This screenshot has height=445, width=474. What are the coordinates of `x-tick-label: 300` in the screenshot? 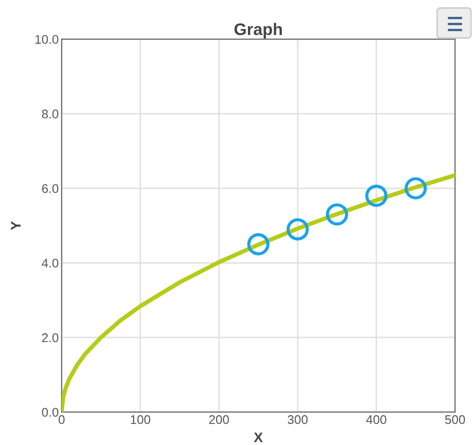 It's located at (298, 419).